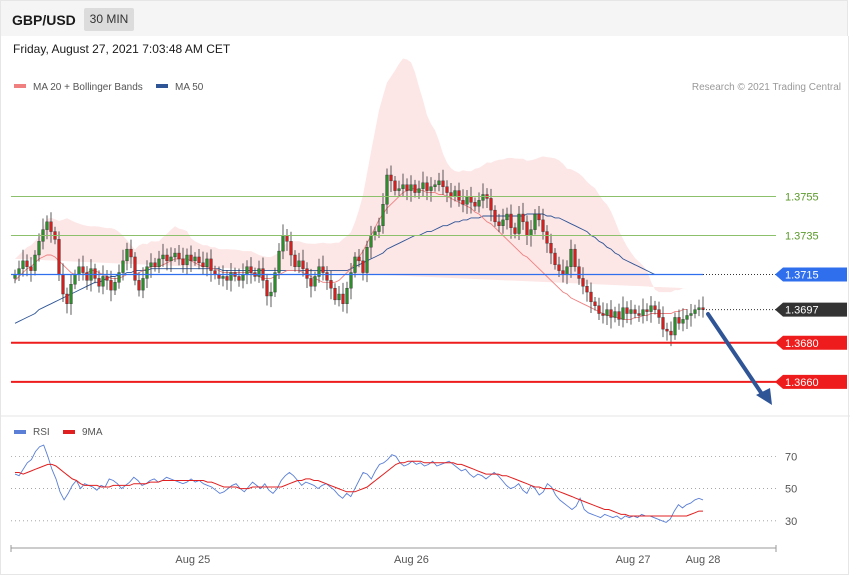 The height and width of the screenshot is (576, 850). Describe the element at coordinates (109, 19) in the screenshot. I see `timeframe-badge: 30 MIN` at that location.